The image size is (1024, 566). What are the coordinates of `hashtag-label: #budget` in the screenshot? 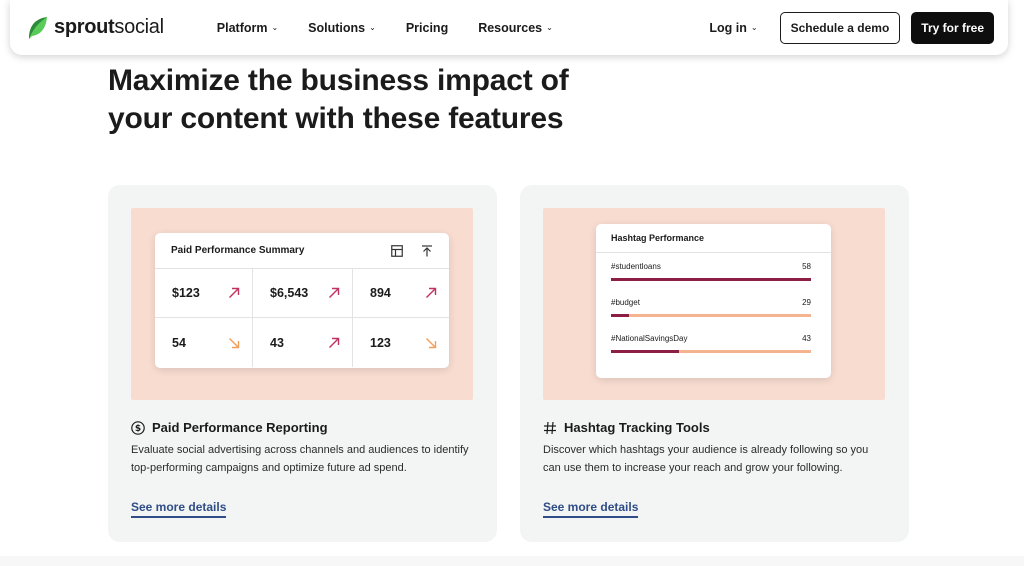 It's located at (625, 302).